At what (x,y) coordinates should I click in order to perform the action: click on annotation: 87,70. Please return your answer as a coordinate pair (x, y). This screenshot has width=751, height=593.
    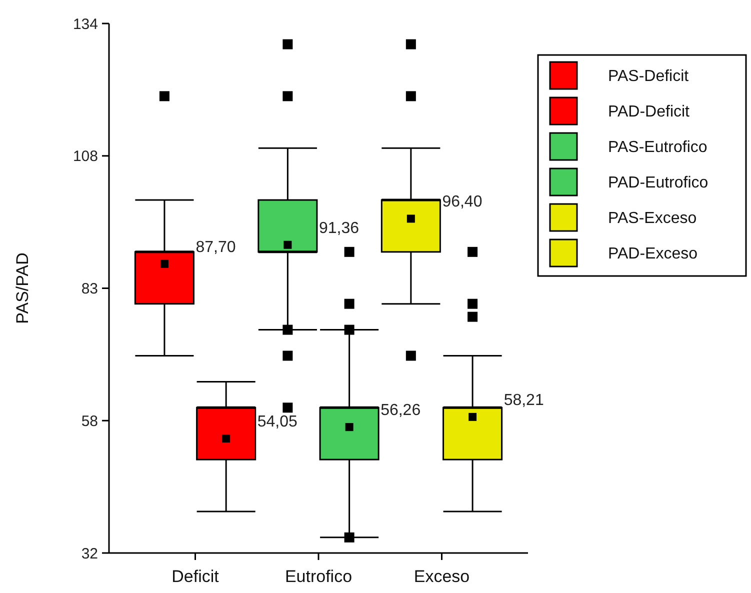
    Looking at the image, I should click on (216, 247).